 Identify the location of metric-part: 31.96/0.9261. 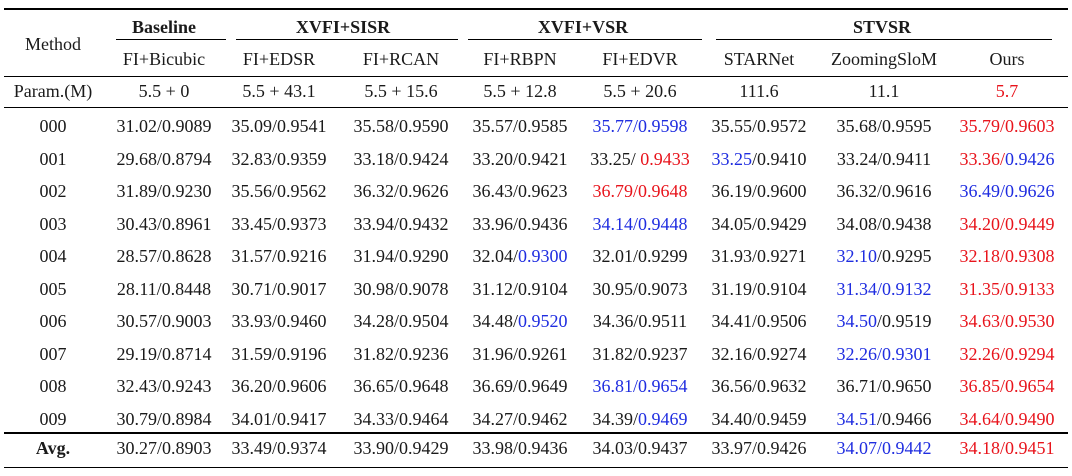
(520, 353).